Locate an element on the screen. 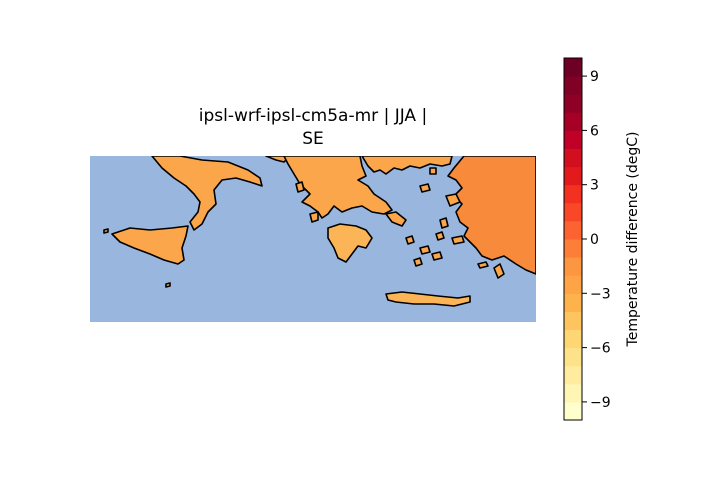 This screenshot has height=480, width=720. land-chios is located at coordinates (444, 223).